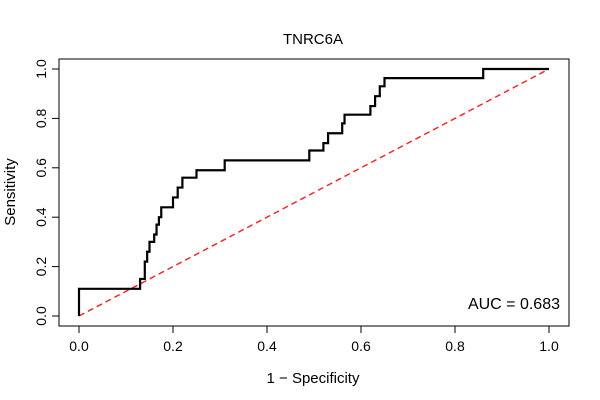 The height and width of the screenshot is (400, 600). What do you see at coordinates (41, 267) in the screenshot?
I see `y-tick-label: 0.2` at bounding box center [41, 267].